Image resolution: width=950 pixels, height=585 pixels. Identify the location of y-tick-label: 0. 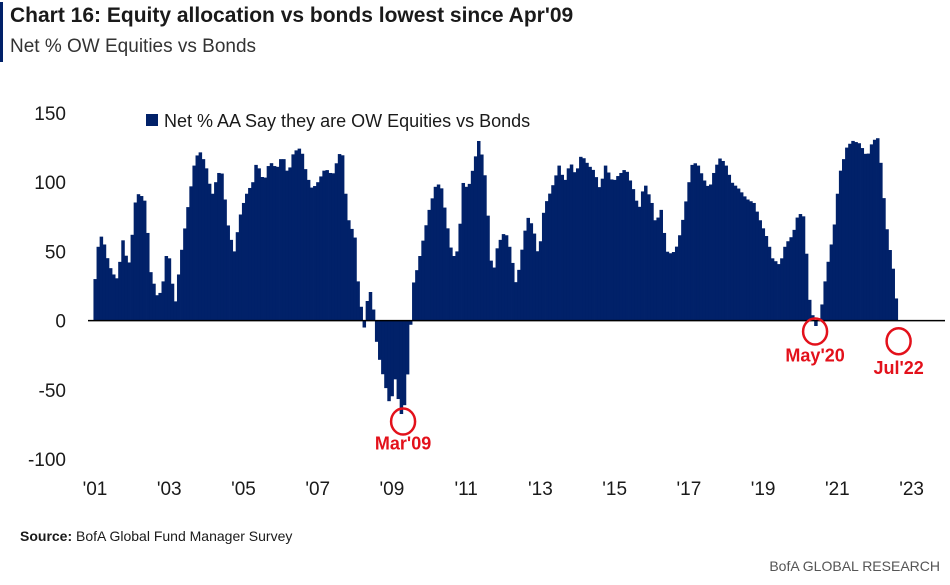
(60, 322).